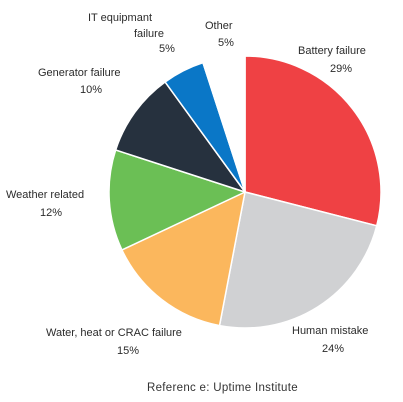  What do you see at coordinates (178, 200) in the screenshot?
I see `pie-slice-weather-related` at bounding box center [178, 200].